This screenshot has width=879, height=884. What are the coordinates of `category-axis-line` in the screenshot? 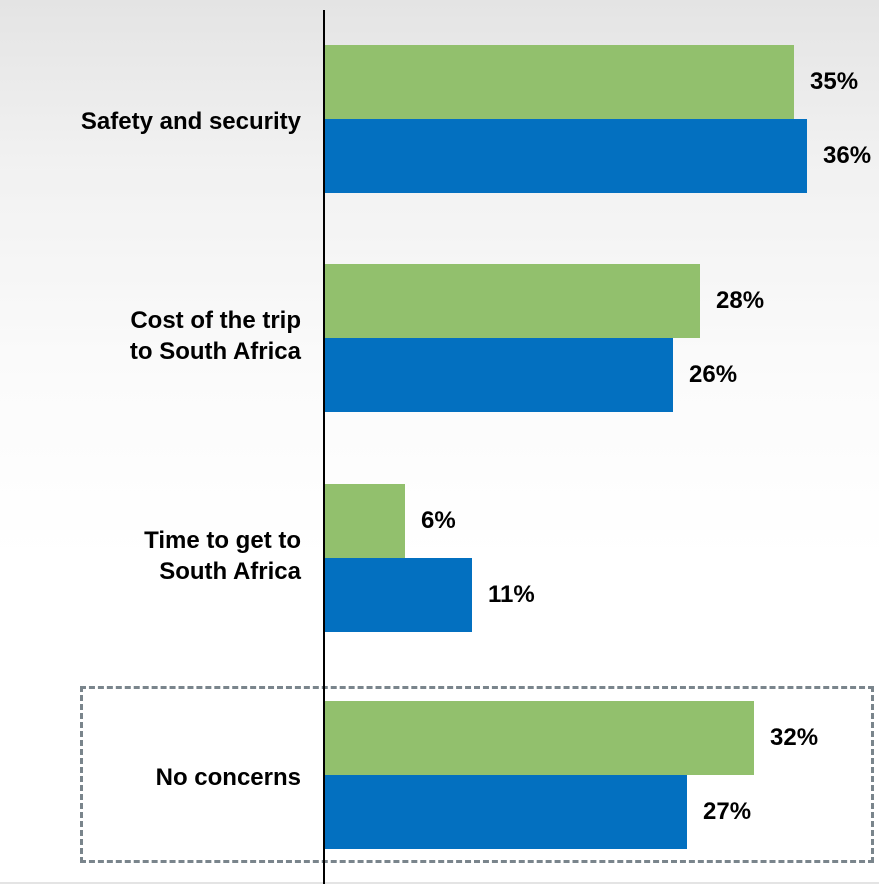 It's located at (324, 447).